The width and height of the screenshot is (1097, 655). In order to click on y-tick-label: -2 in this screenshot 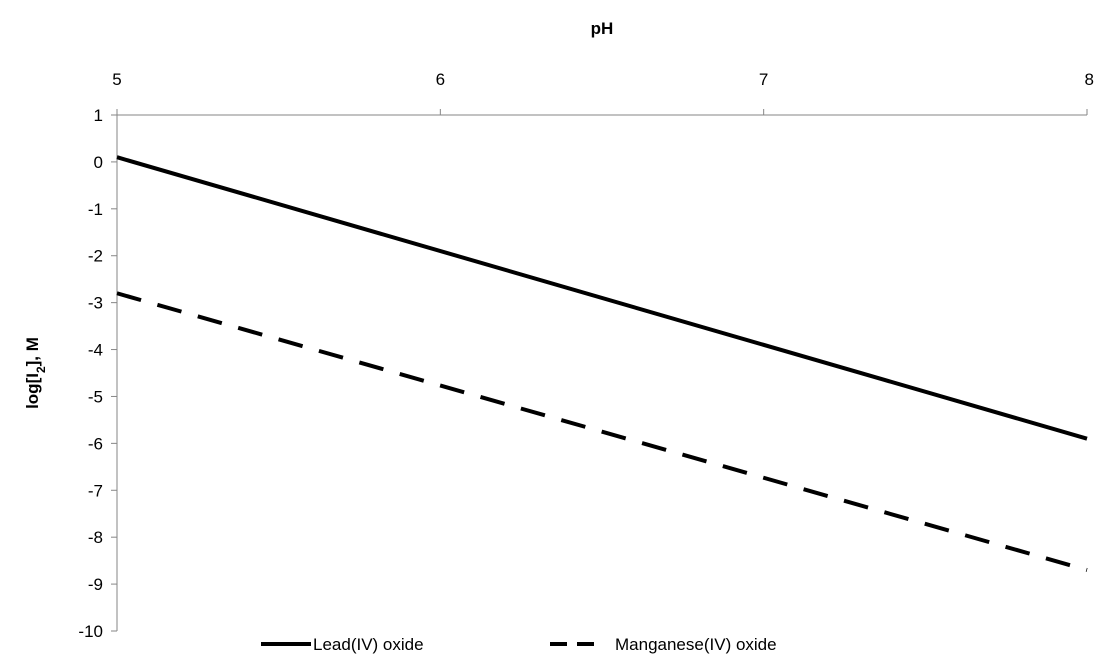, I will do `click(95, 256)`.